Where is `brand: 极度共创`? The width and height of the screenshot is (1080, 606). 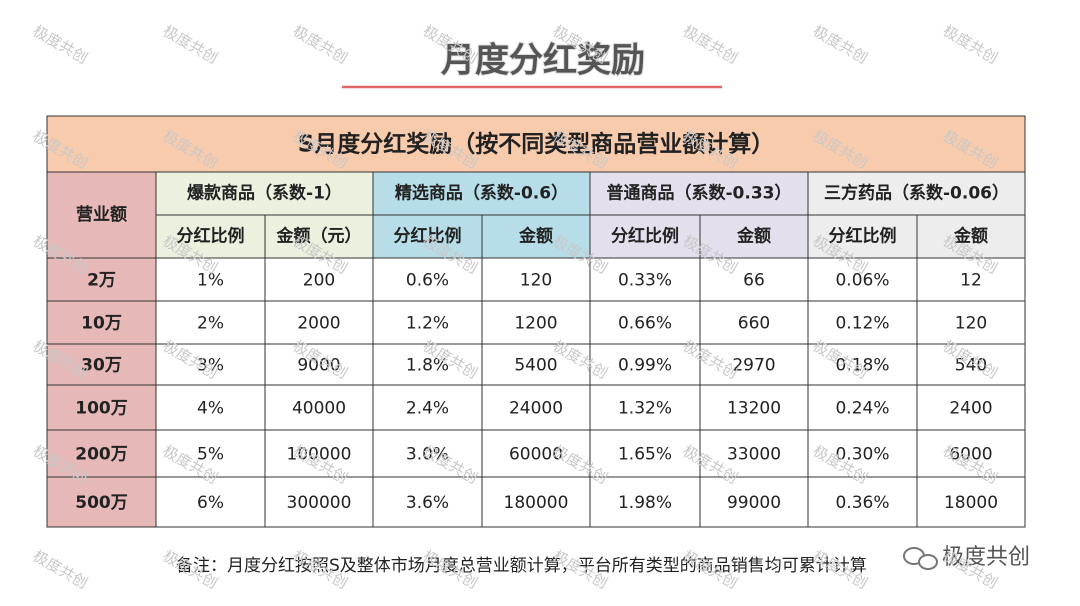
brand: 极度共创 is located at coordinates (986, 557).